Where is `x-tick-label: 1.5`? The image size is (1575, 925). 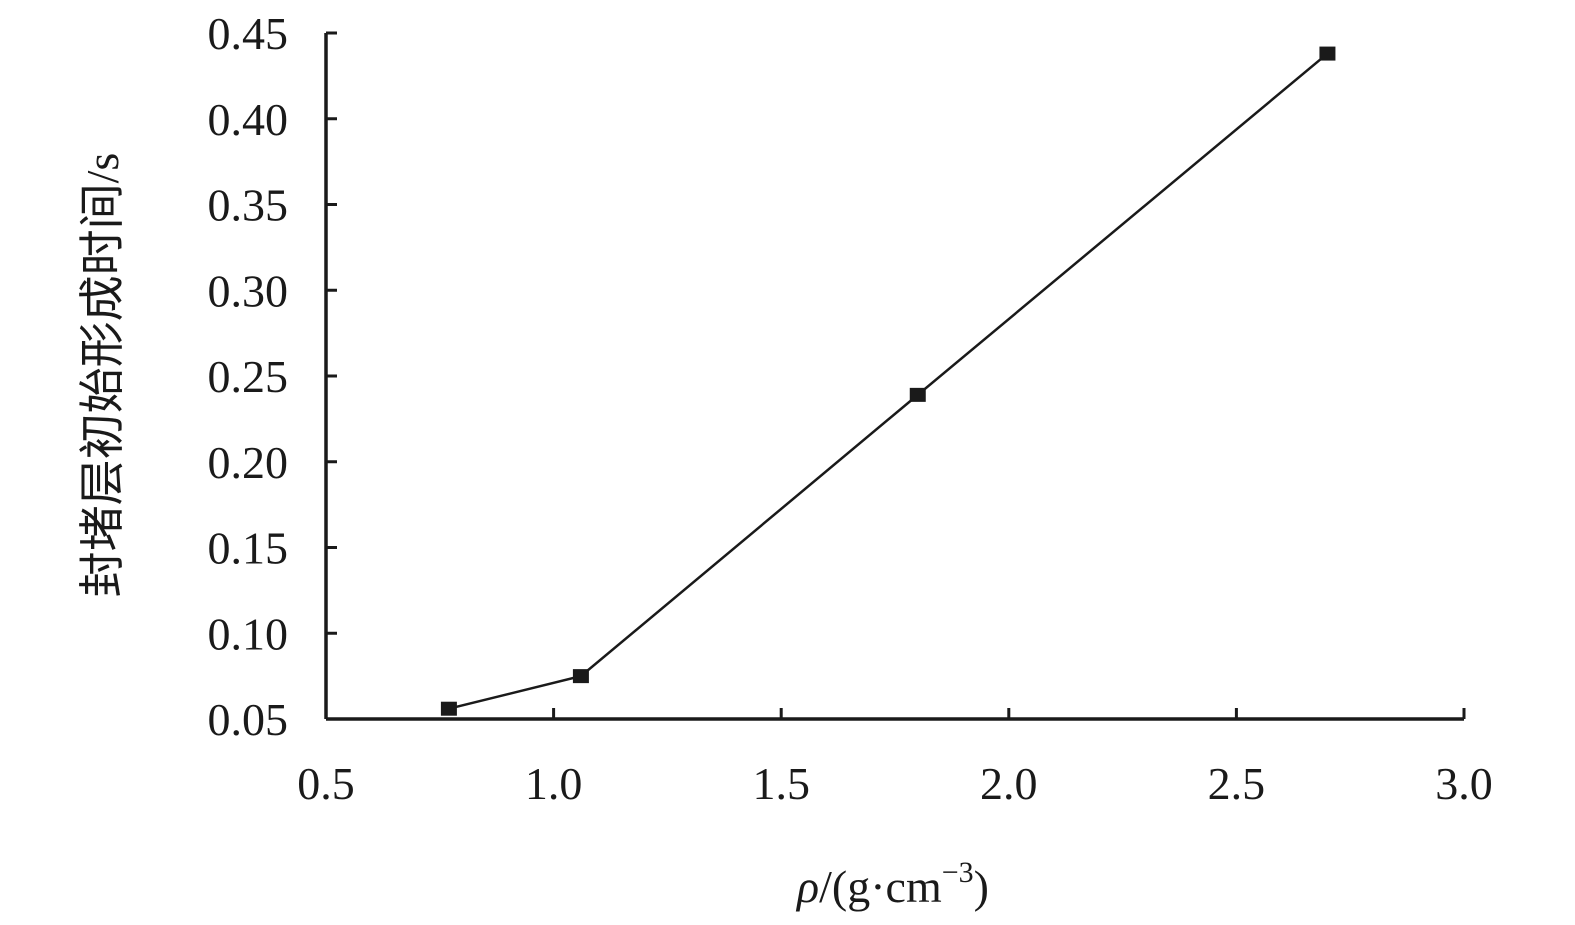
x-tick-label: 1.5 is located at coordinates (781, 783).